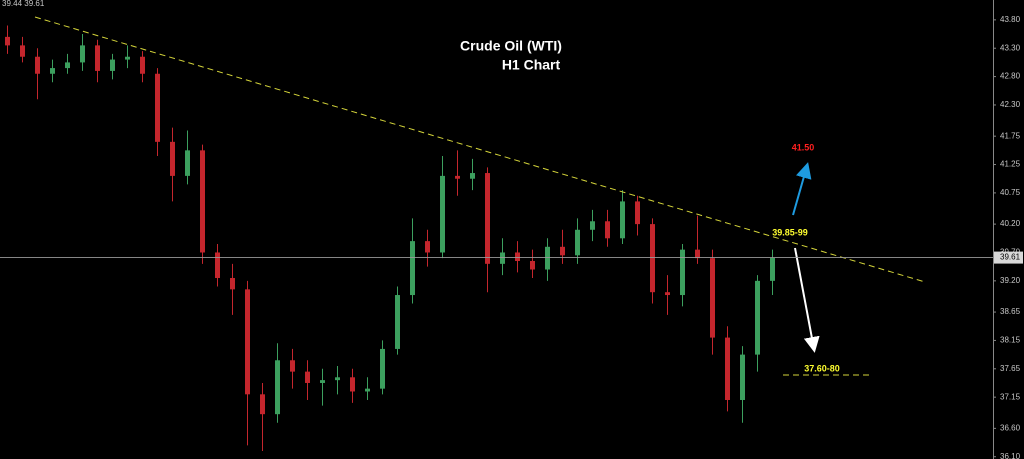 This screenshot has height=459, width=1024. Describe the element at coordinates (1010, 280) in the screenshot. I see `y-tick-label: 39.20` at that location.